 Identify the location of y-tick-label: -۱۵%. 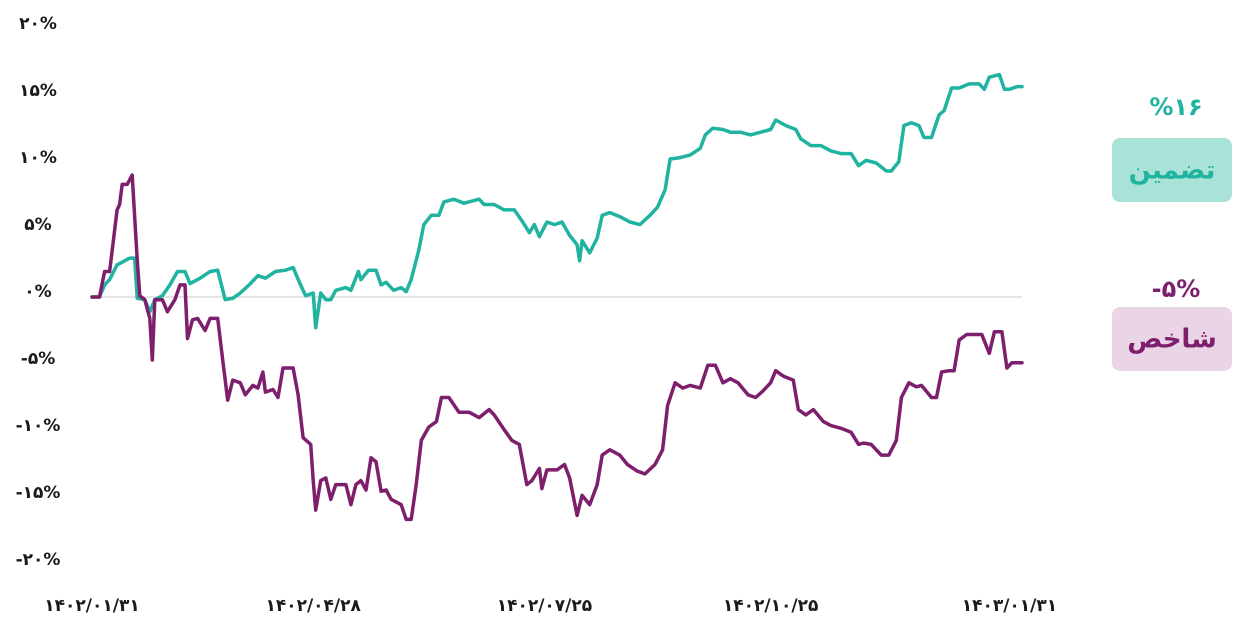
(38, 493).